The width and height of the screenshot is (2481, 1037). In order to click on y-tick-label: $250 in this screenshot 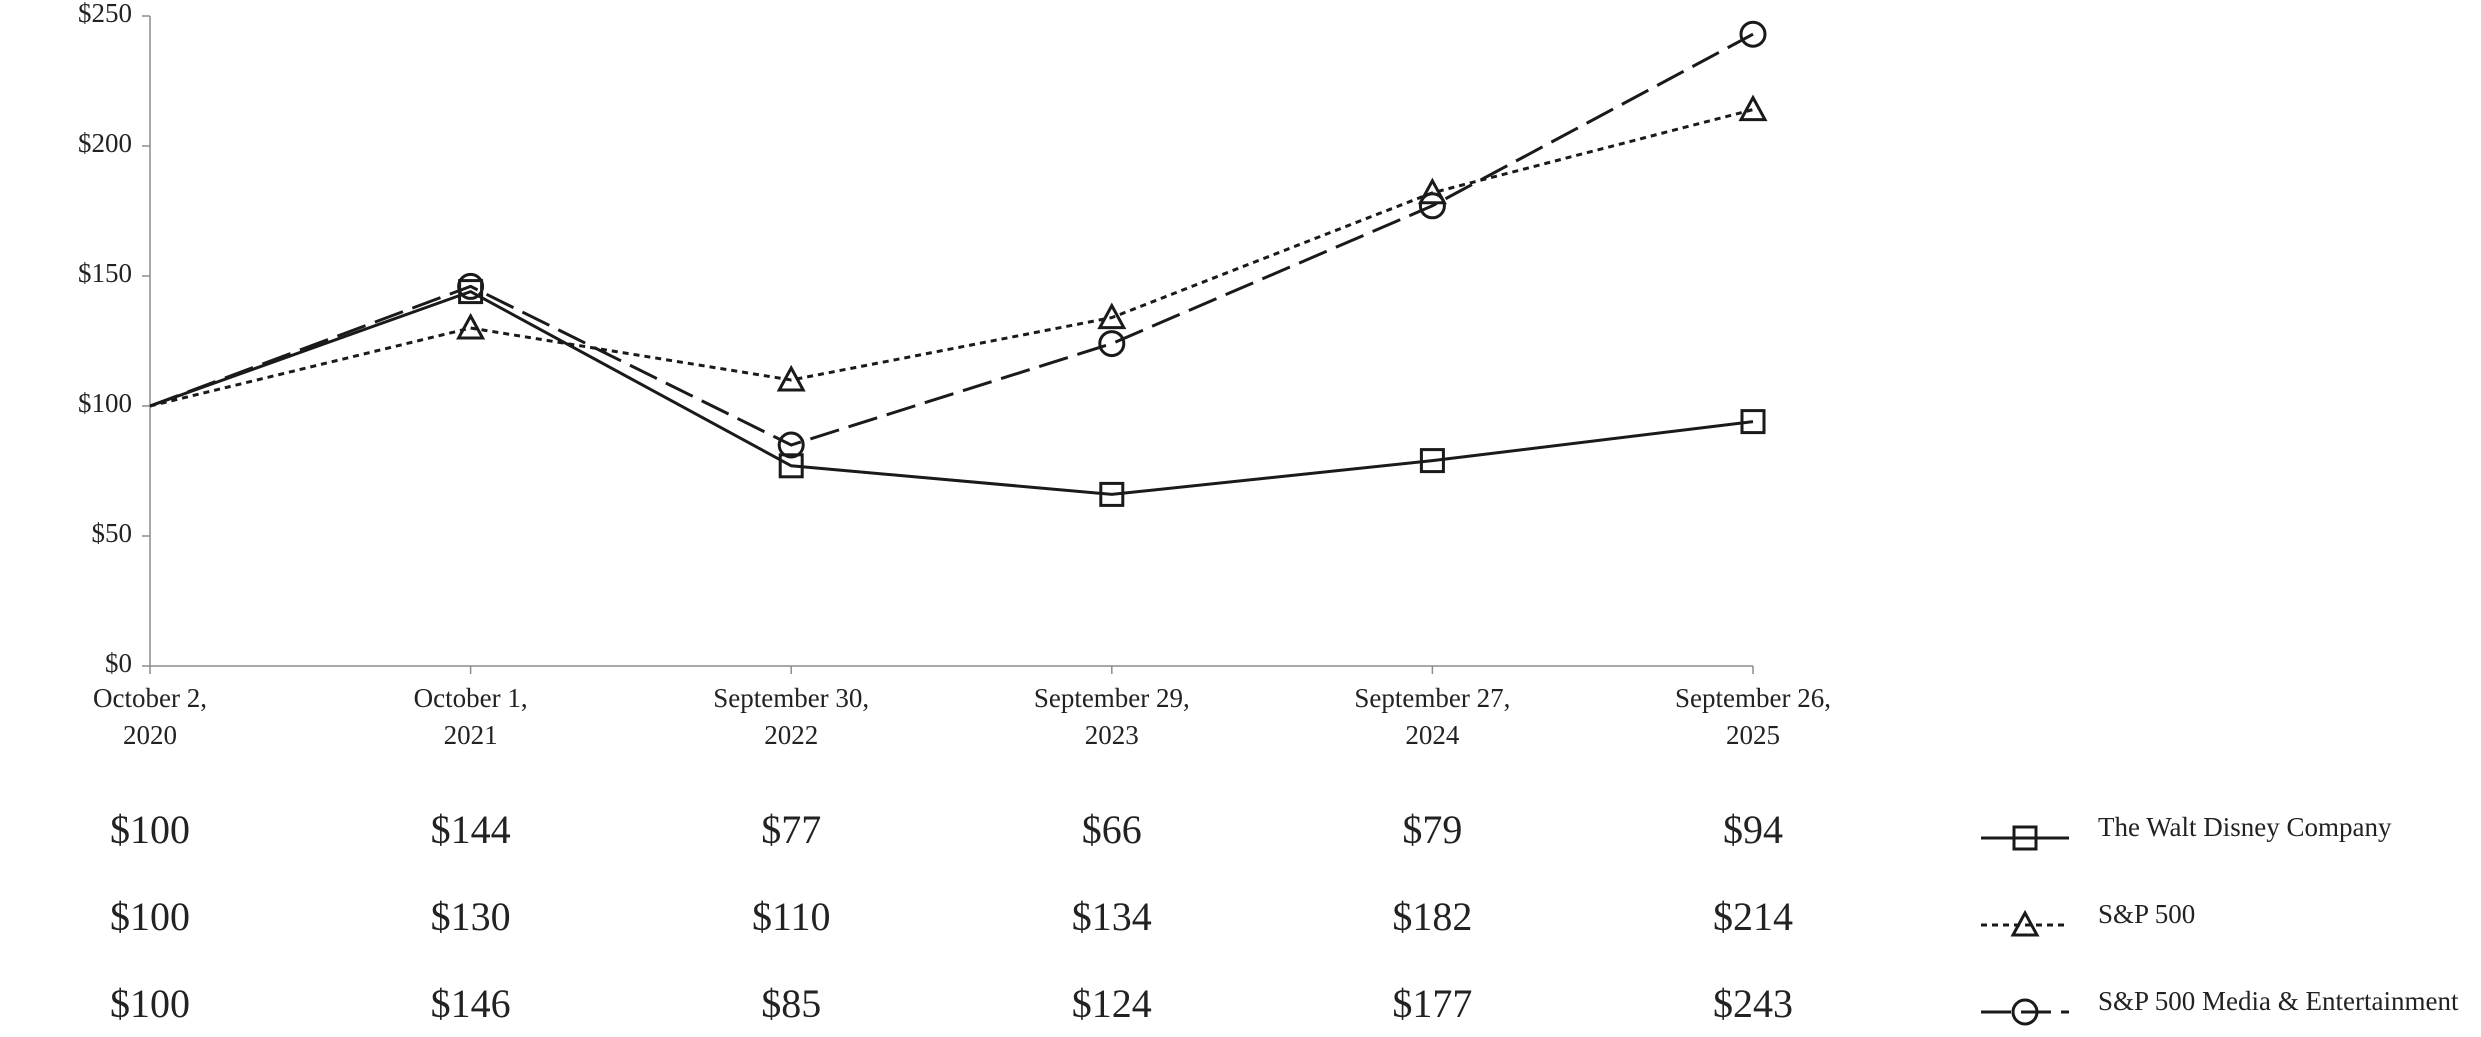, I will do `click(105, 14)`.